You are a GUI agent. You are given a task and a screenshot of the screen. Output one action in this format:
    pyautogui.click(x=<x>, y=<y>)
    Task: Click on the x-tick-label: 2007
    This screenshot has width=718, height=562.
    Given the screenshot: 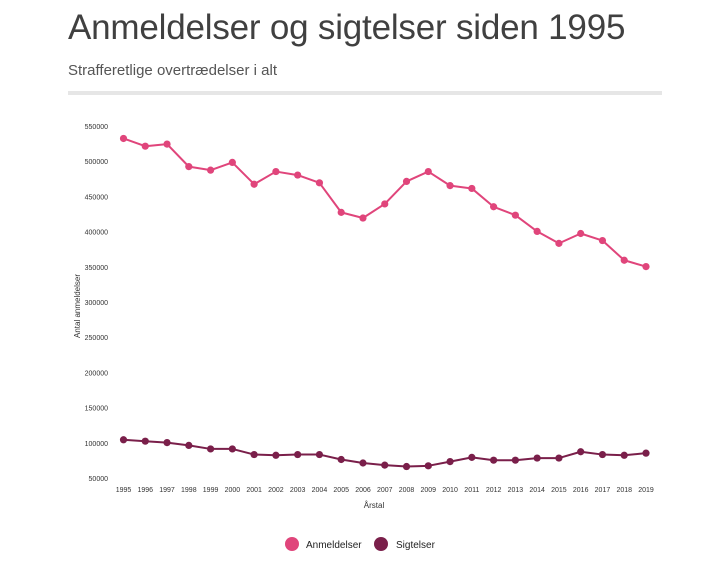 What is the action you would take?
    pyautogui.click(x=385, y=490)
    